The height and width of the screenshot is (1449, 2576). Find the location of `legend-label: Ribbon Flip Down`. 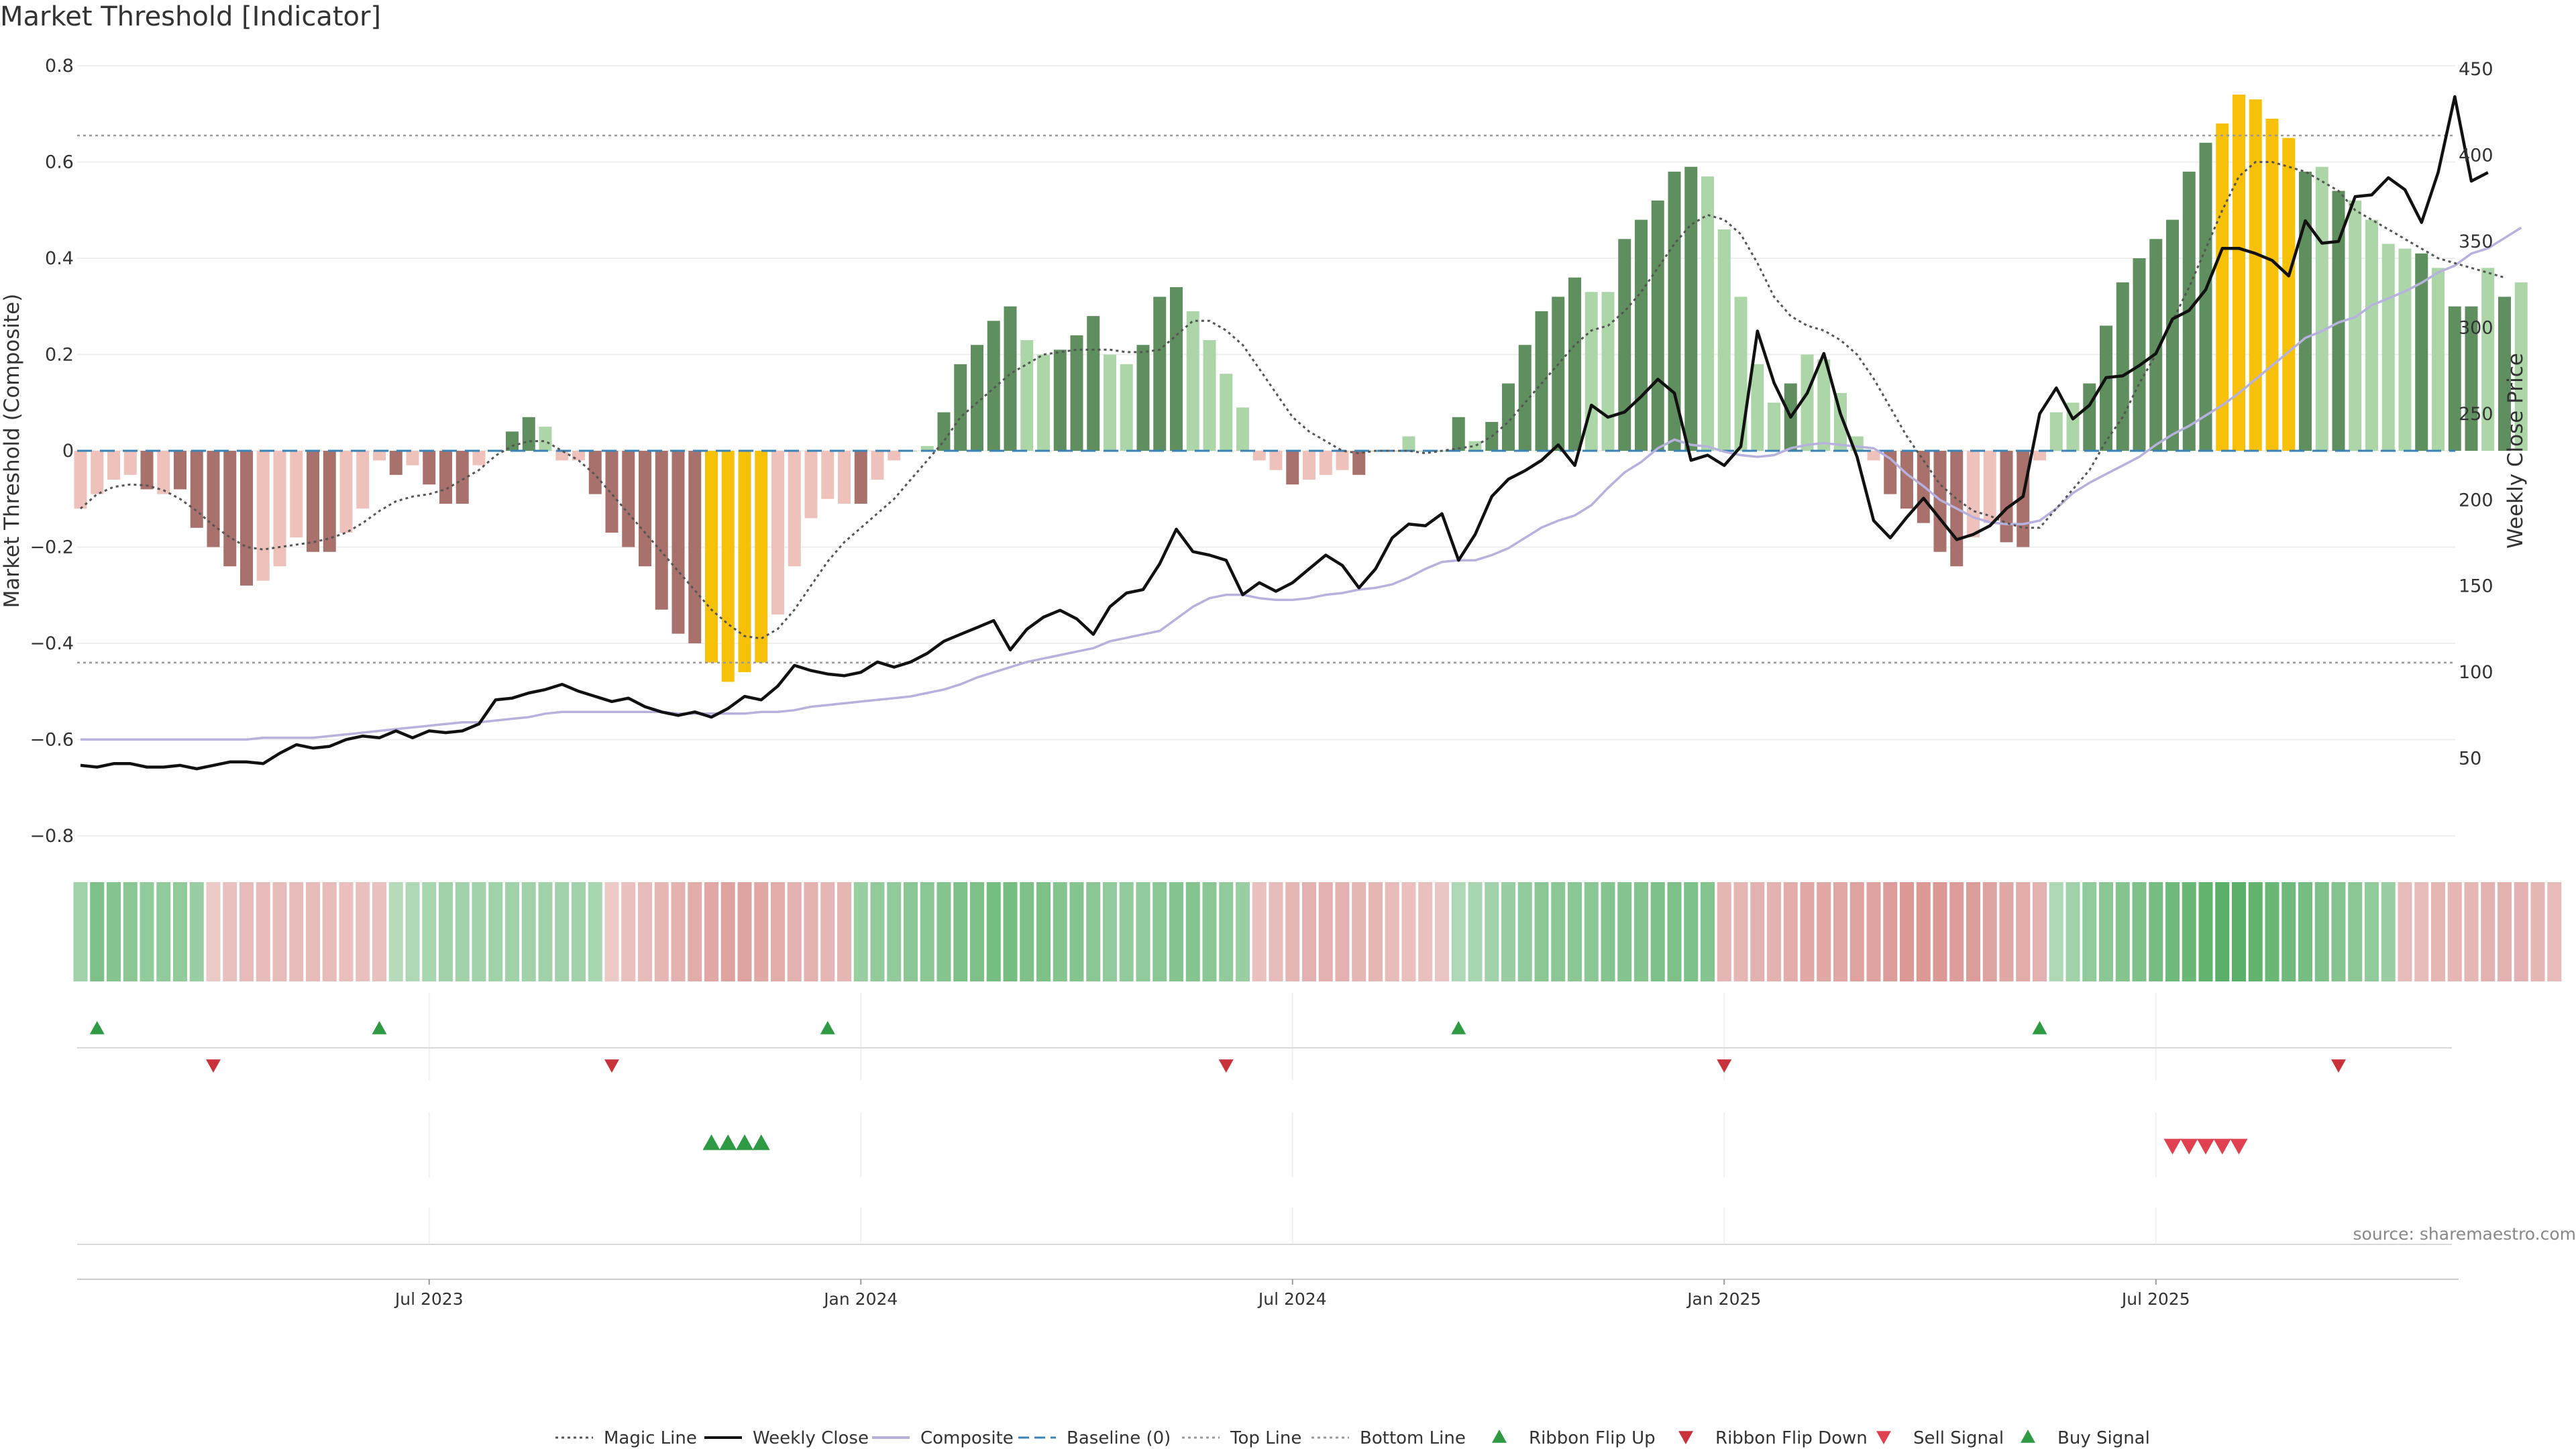

legend-label: Ribbon Flip Down is located at coordinates (1791, 1438).